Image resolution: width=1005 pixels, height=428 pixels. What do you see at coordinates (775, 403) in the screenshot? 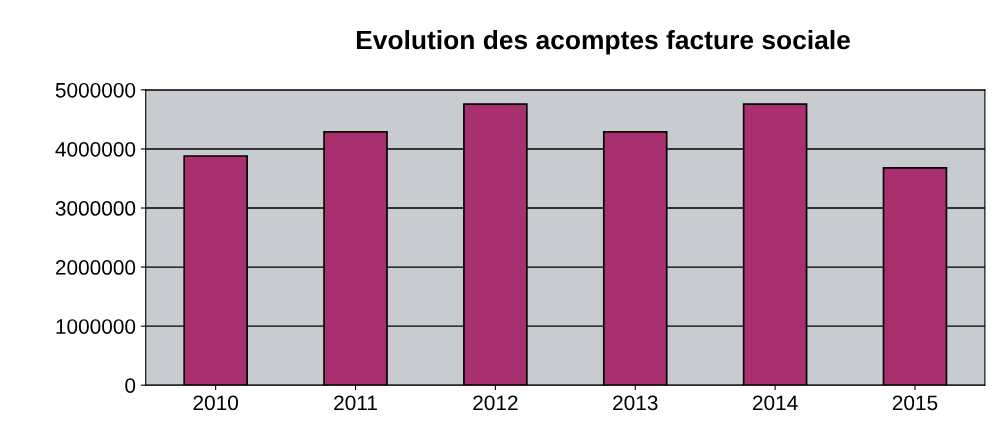
I see `x-tick-label: 2014` at bounding box center [775, 403].